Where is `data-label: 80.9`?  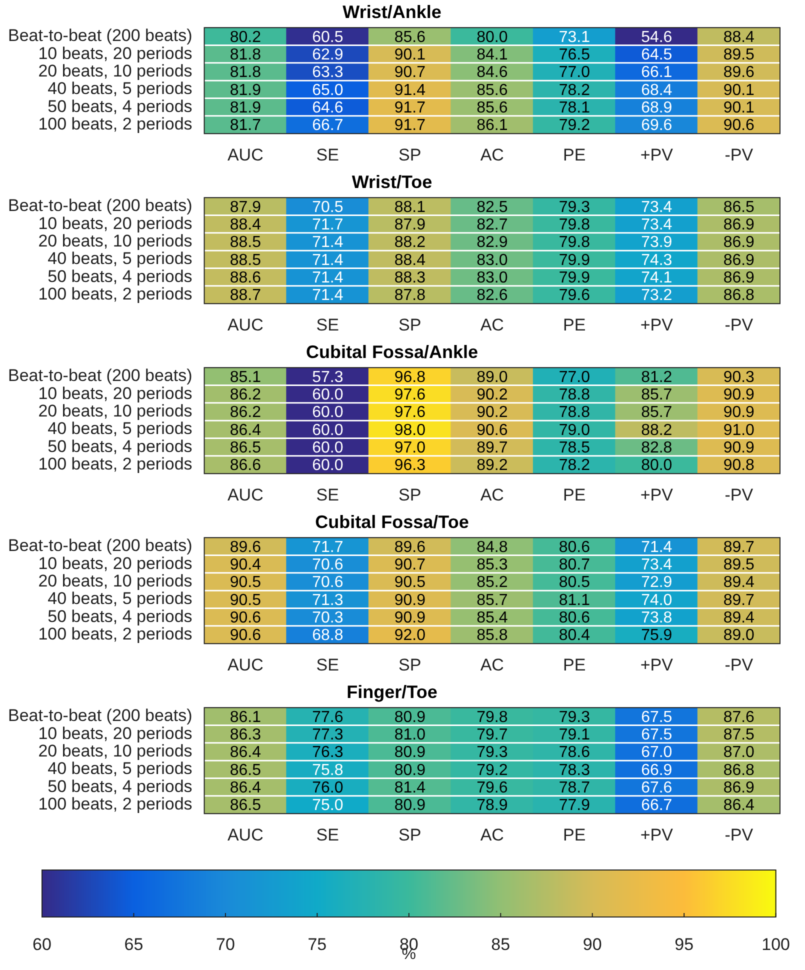 data-label: 80.9 is located at coordinates (410, 805).